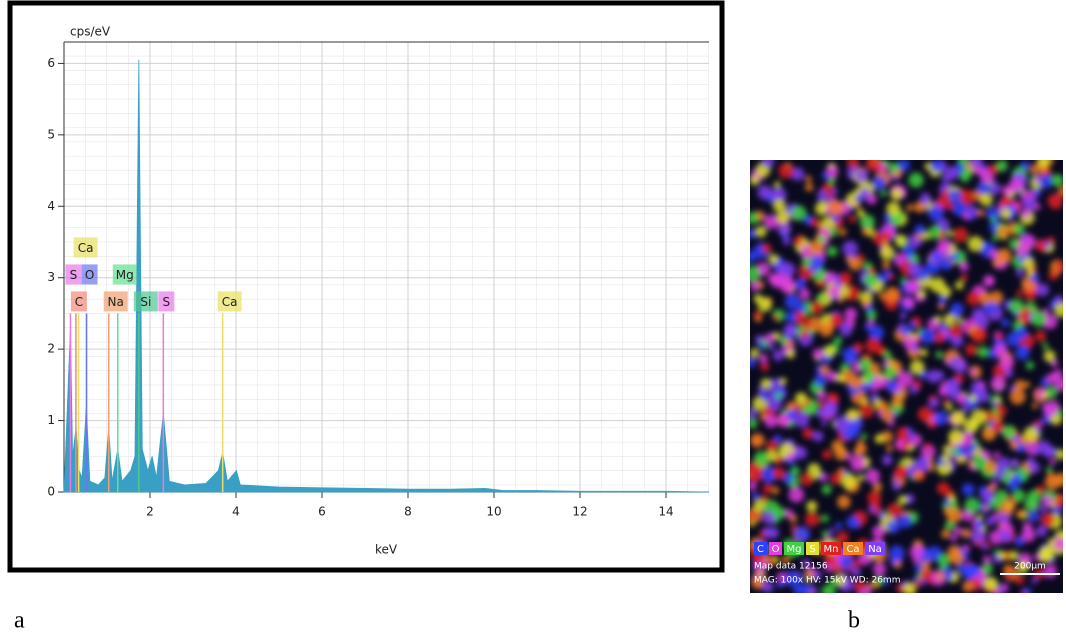  Describe the element at coordinates (760, 549) in the screenshot. I see `map-legend-label: C` at that location.